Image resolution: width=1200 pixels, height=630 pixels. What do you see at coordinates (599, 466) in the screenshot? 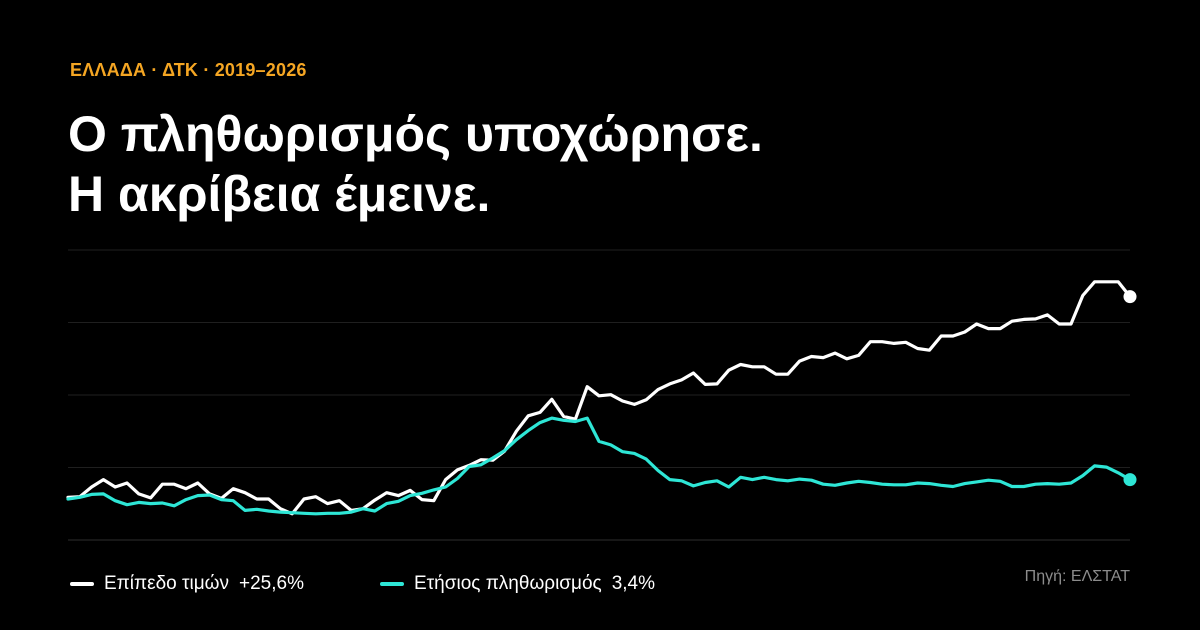
I see `series-line-annual-inflation` at bounding box center [599, 466].